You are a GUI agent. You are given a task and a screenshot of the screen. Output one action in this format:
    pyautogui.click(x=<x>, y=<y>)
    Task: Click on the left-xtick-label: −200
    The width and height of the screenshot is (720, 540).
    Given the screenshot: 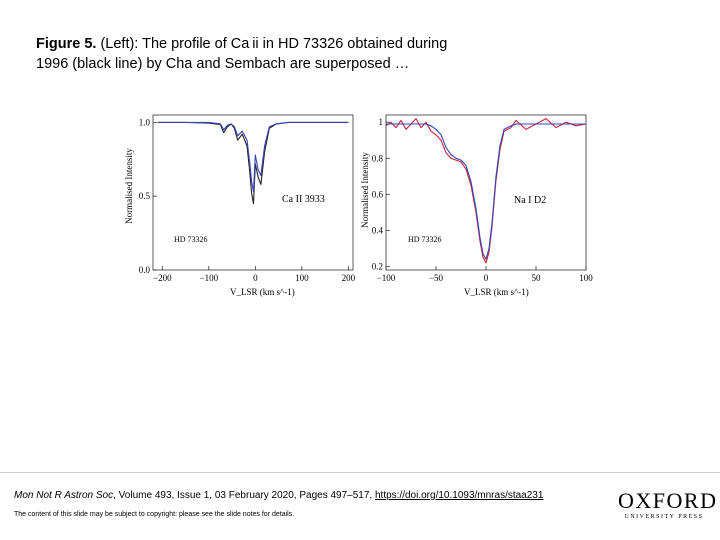 What is the action you would take?
    pyautogui.click(x=162, y=278)
    